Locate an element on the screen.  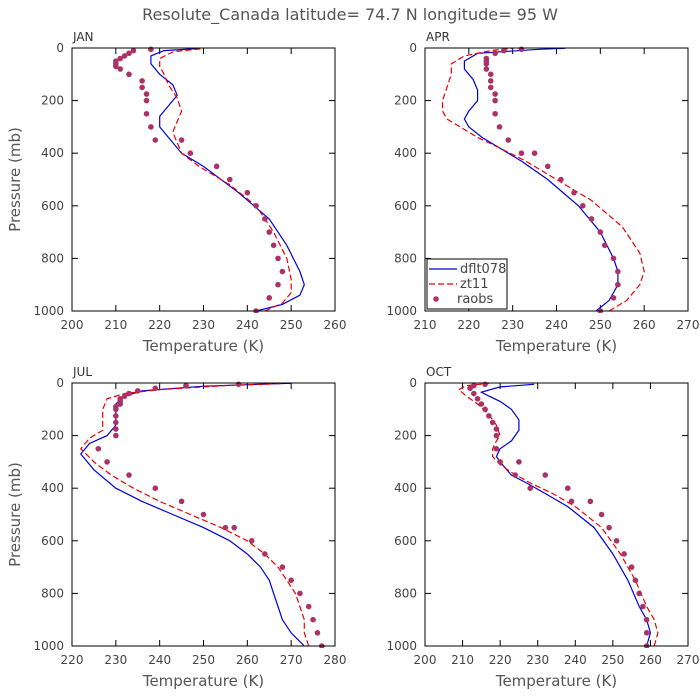
y-tick-label: 400 is located at coordinates (52, 153).